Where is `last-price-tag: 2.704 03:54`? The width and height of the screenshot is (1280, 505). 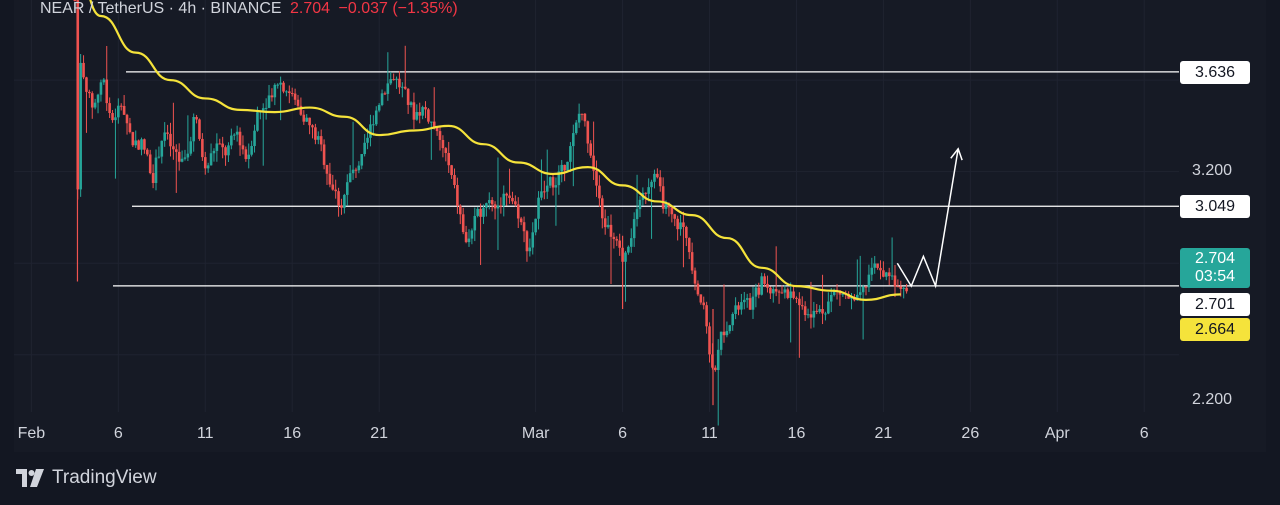
last-price-tag: 2.704 03:54 is located at coordinates (1215, 268).